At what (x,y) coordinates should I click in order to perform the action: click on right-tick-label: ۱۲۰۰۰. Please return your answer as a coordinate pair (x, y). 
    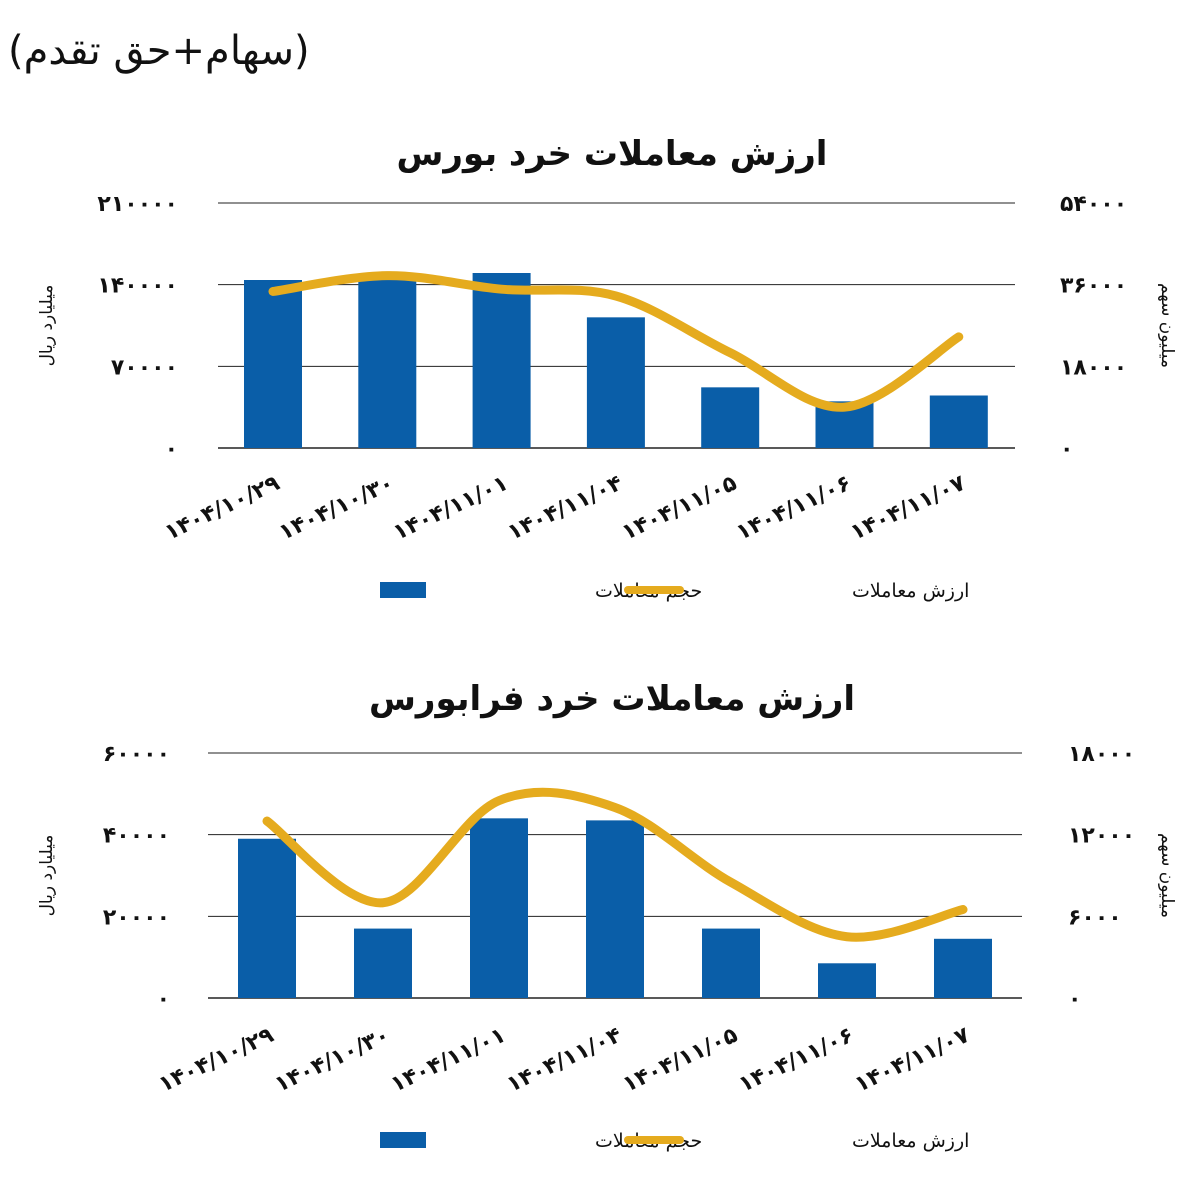
    Looking at the image, I should click on (1101, 836).